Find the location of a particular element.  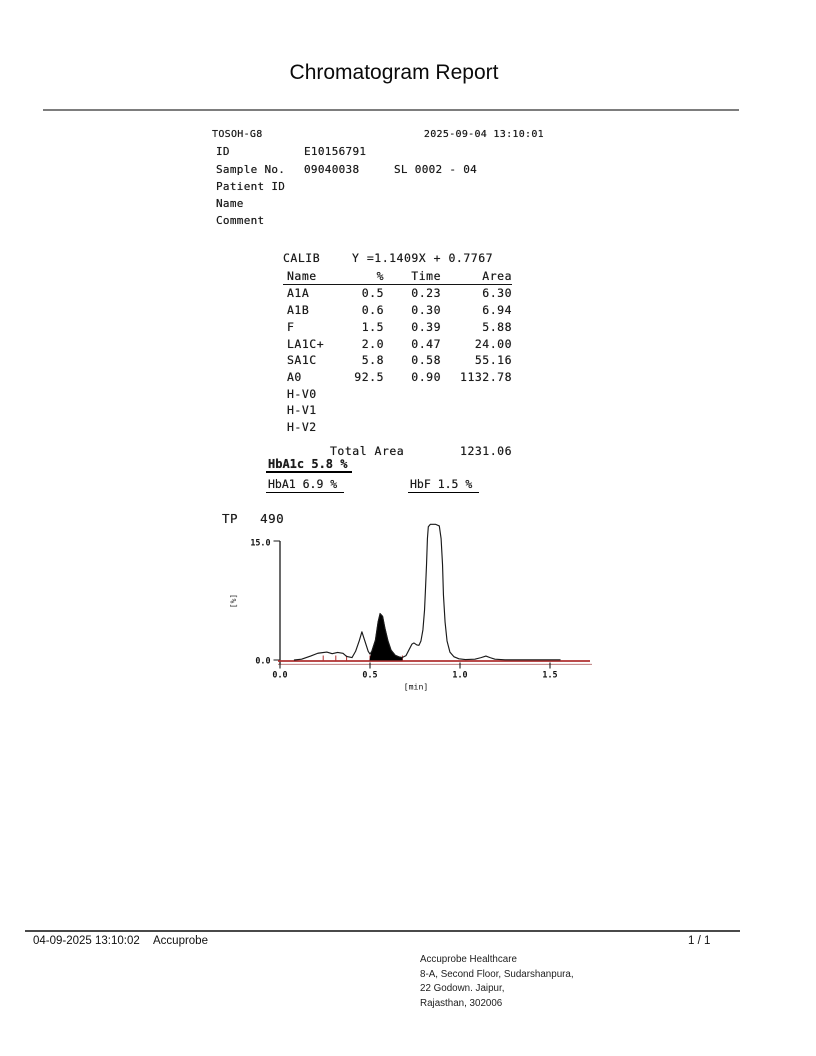

calib-equation-row: CALIB Y =1.1409X + 0.7767 is located at coordinates (397, 258).